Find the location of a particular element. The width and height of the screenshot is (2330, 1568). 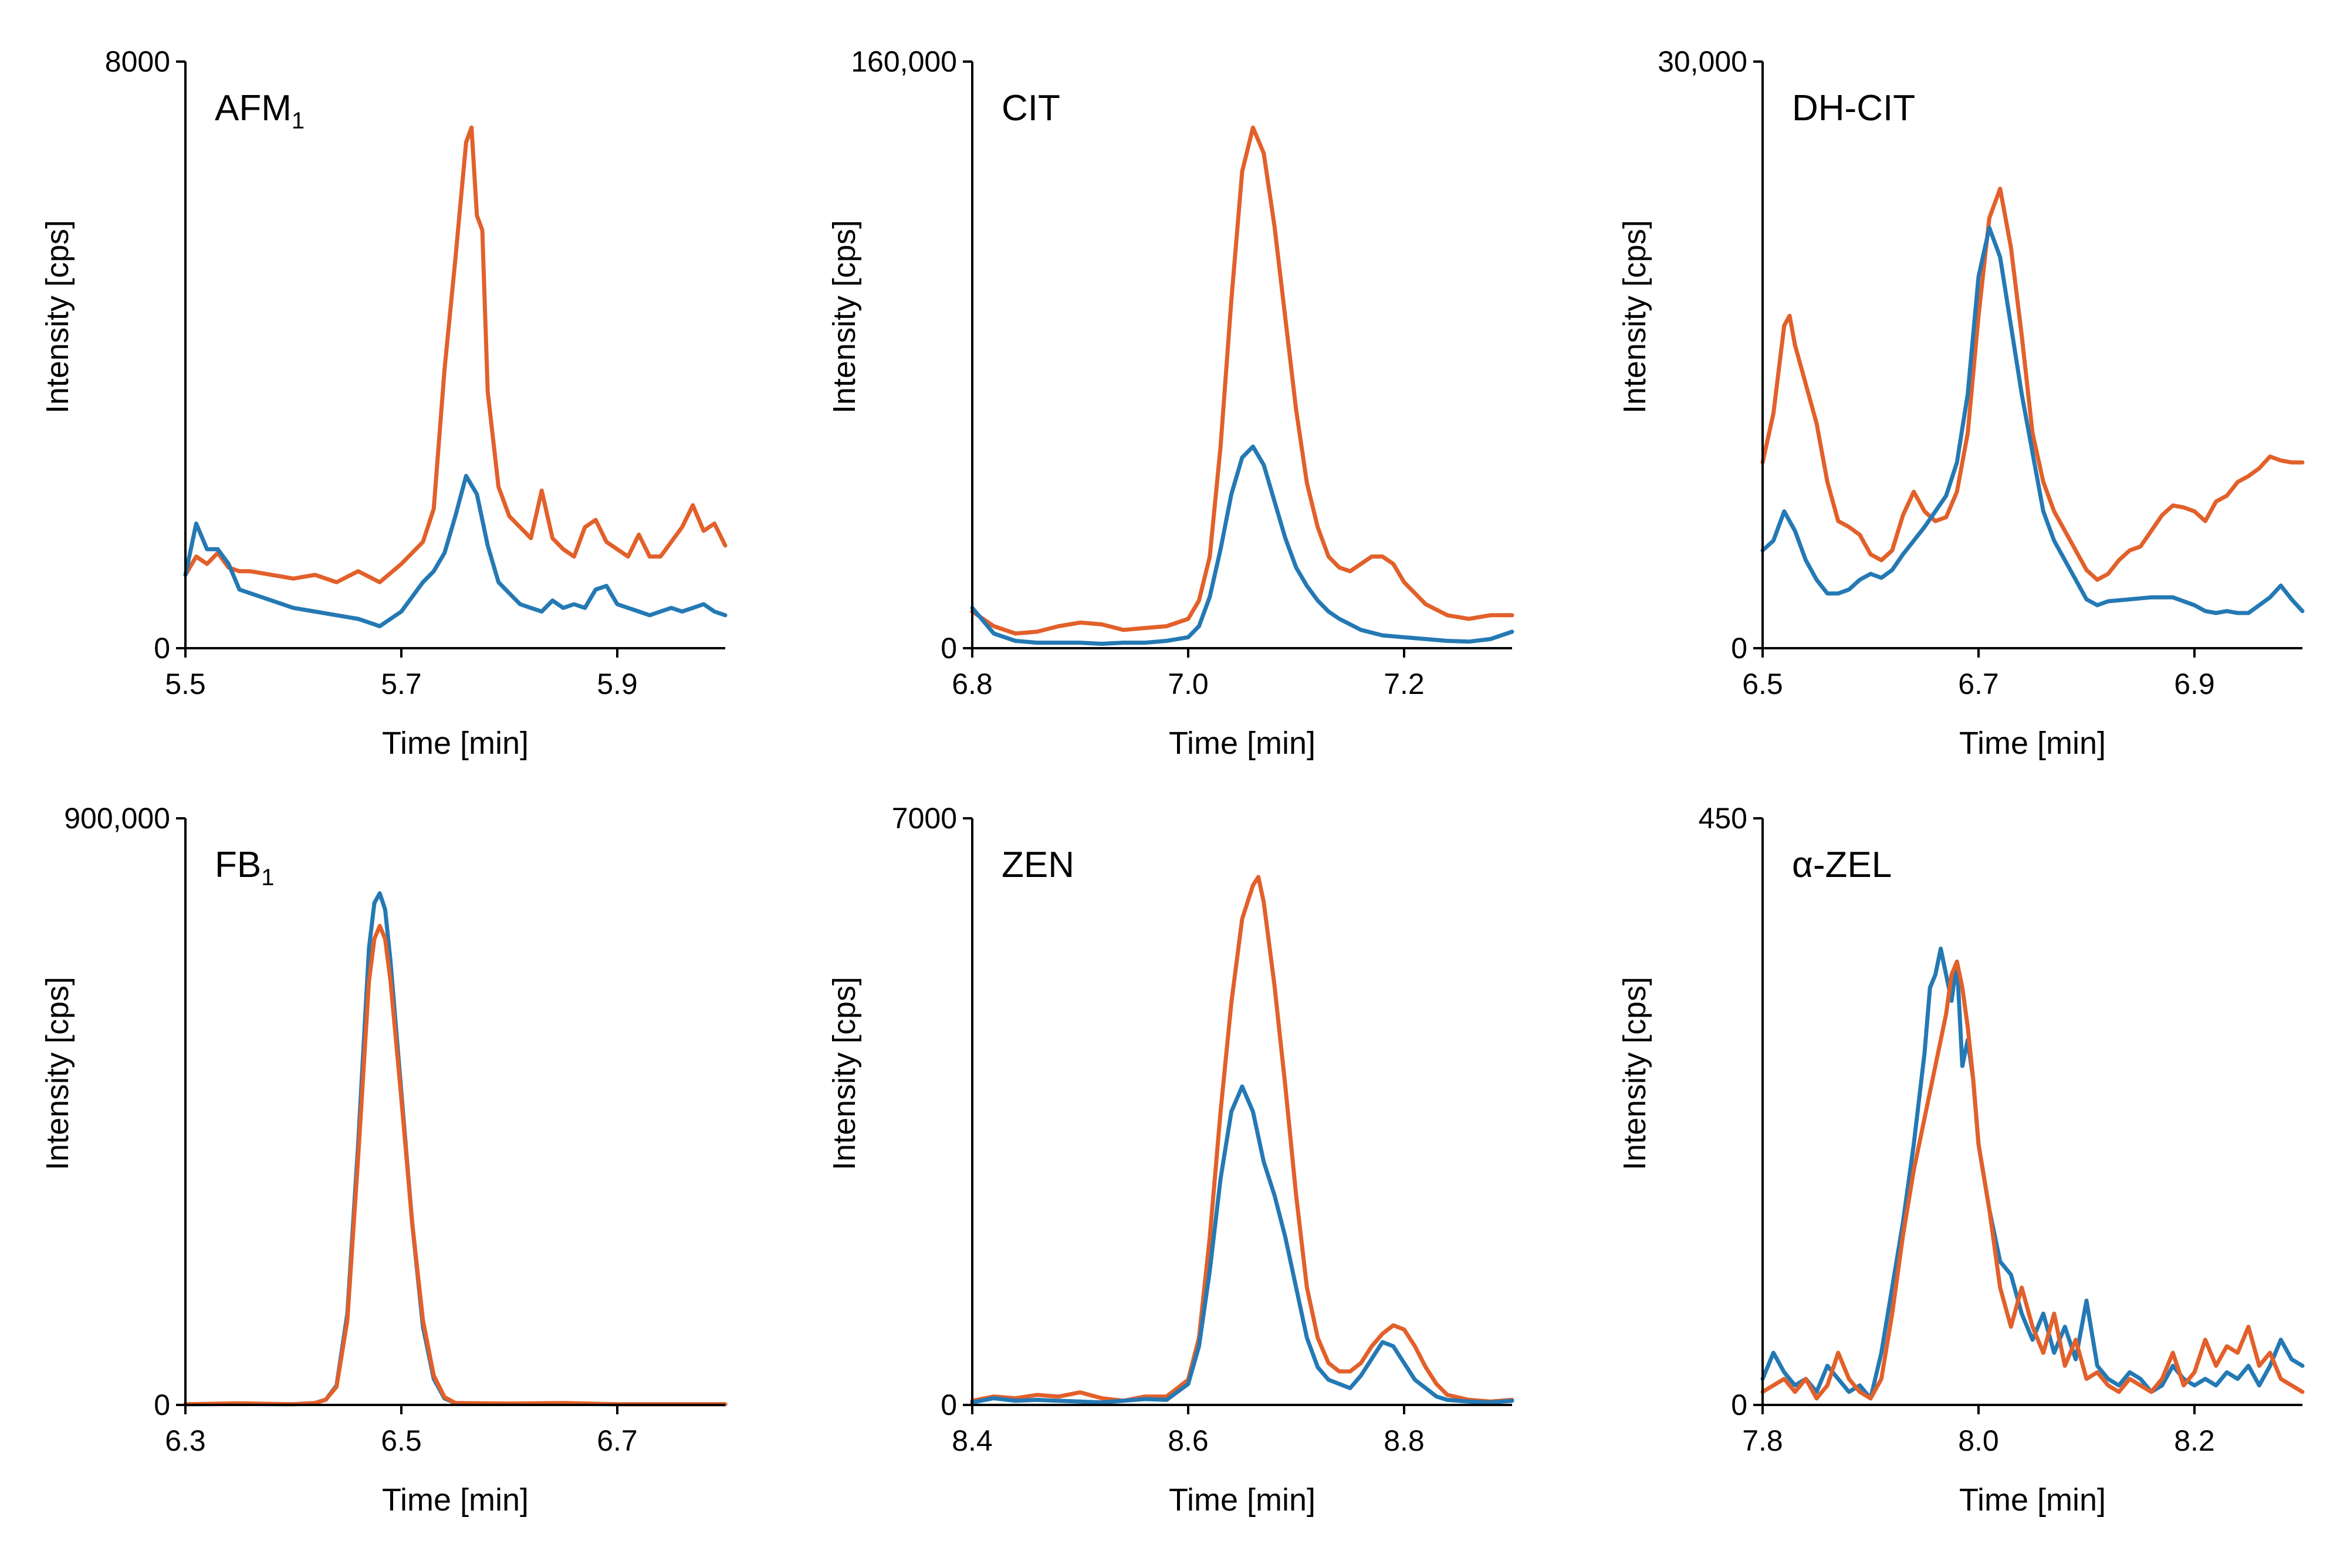

chart-2-cit-title: CIT is located at coordinates (1031, 108).